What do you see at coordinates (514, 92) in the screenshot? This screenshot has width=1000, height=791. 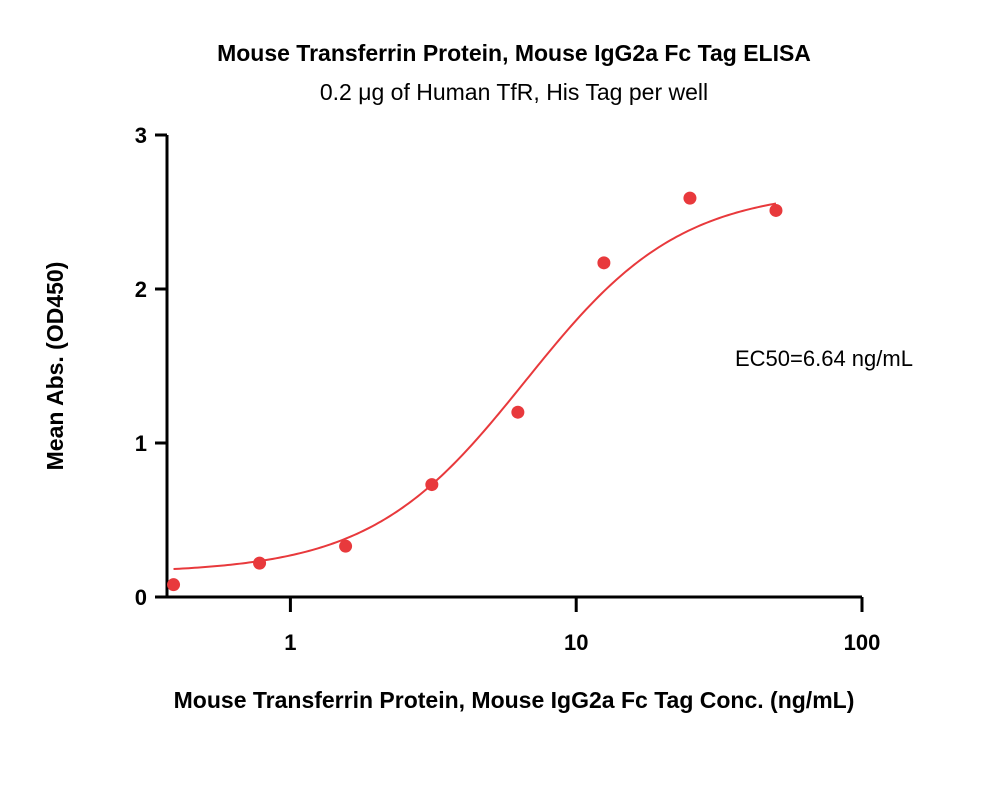 I see `chart-subtitle: 0.2 μg of Human TfR, His Tag per well` at bounding box center [514, 92].